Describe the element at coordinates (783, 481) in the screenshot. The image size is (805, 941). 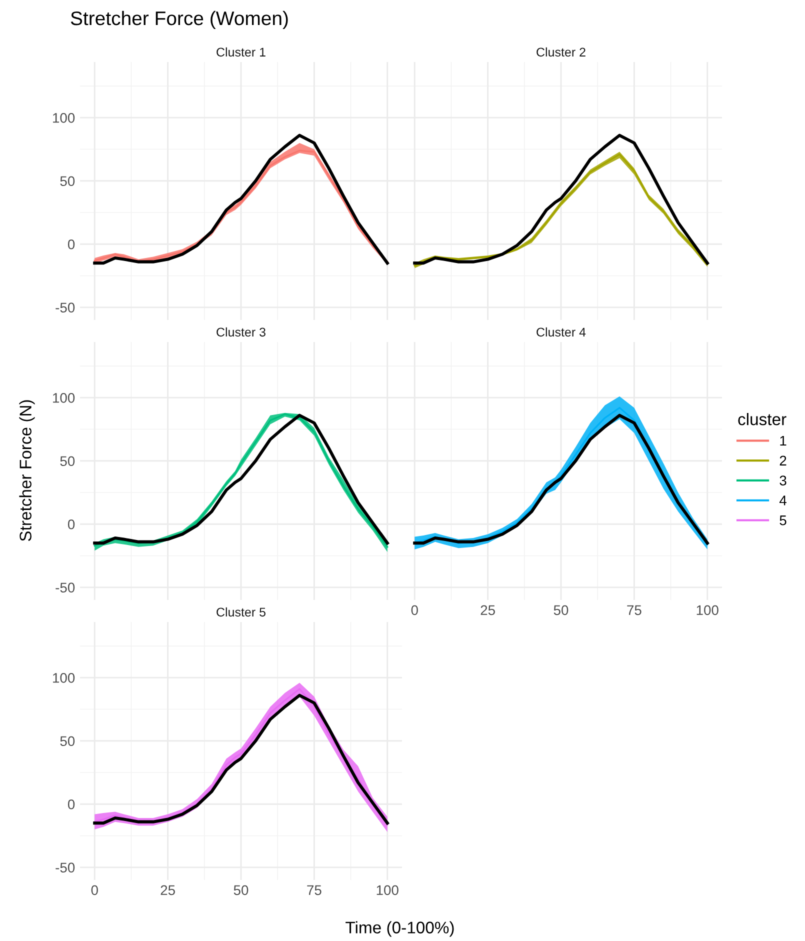
I see `legend-label: 3` at that location.